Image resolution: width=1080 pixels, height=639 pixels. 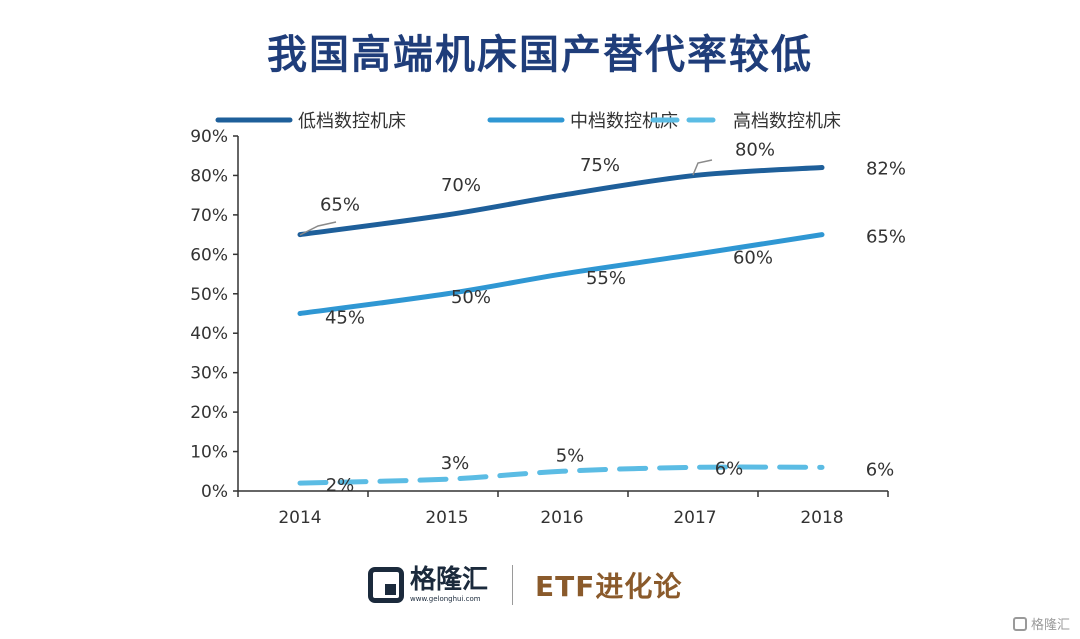 What do you see at coordinates (209, 216) in the screenshot?
I see `y-tick-label: 70%` at bounding box center [209, 216].